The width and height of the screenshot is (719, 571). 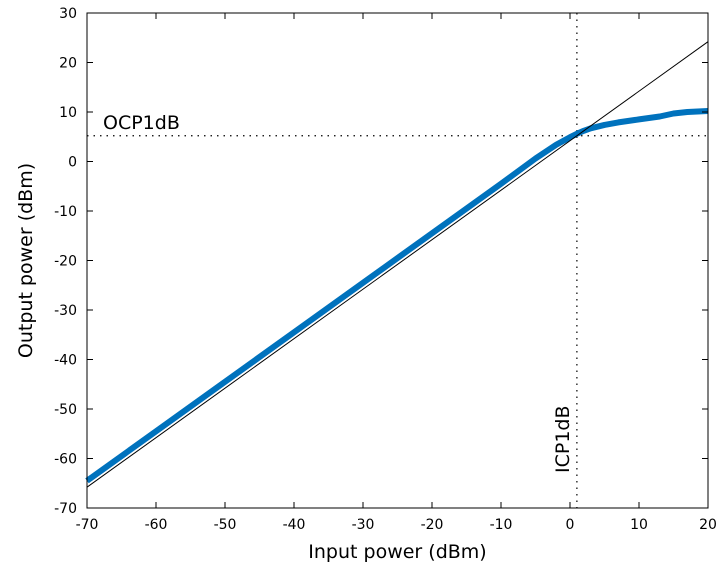 I want to click on y-tick-label: -60, so click(x=65, y=460).